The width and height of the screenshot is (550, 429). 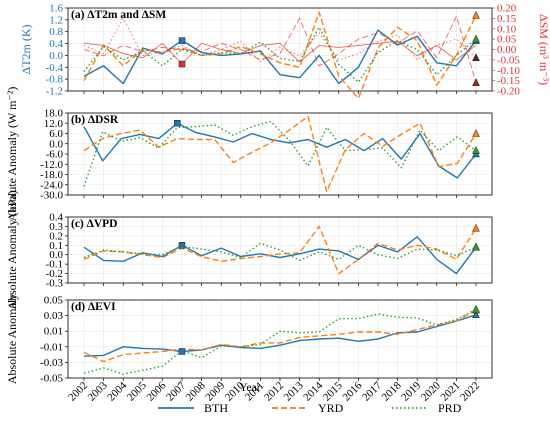 I want to click on legend-label-yrd: YRD, so click(x=331, y=408).